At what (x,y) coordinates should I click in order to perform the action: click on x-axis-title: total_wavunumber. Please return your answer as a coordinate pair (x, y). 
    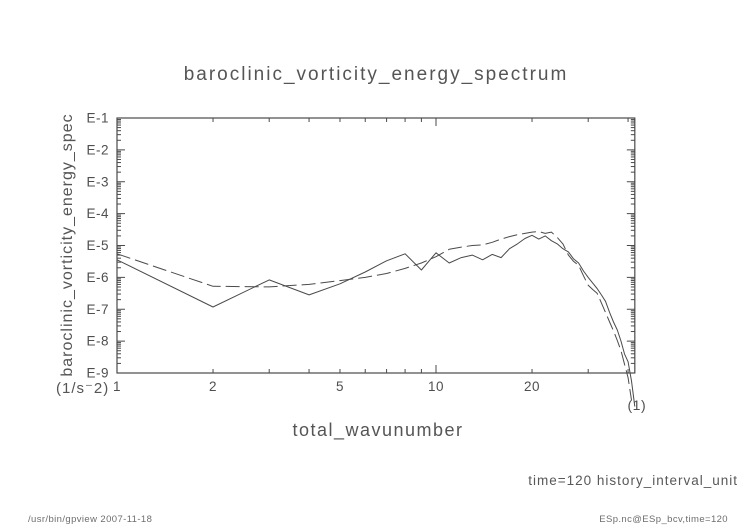
    Looking at the image, I should click on (378, 430).